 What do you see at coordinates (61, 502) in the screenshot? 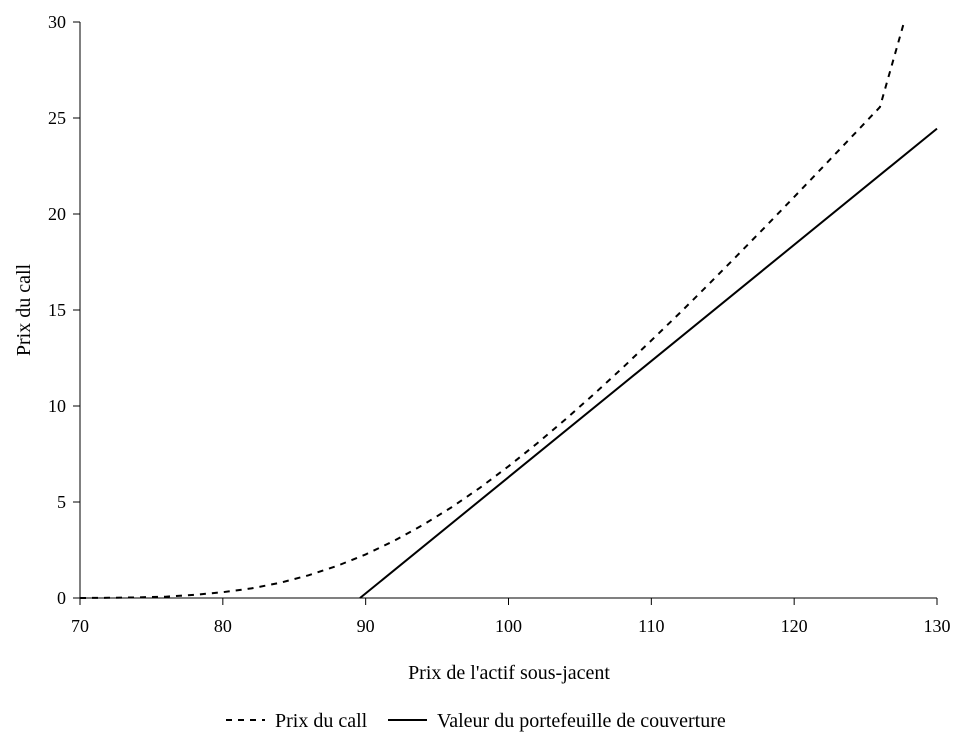
I see `y-tick-label: 5` at bounding box center [61, 502].